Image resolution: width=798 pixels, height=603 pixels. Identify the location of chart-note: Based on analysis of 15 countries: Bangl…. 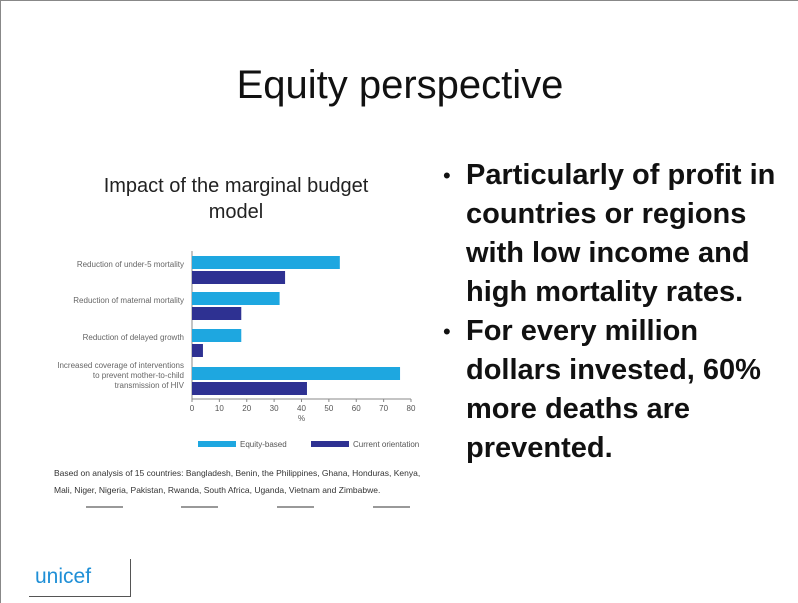
(237, 481).